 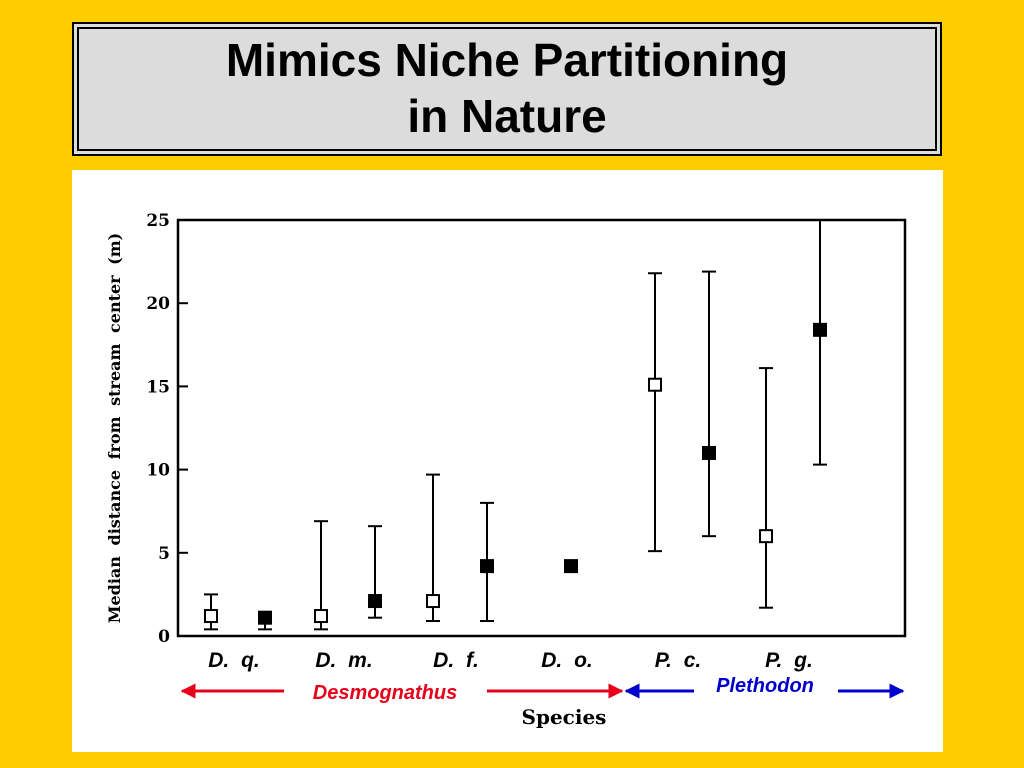 What do you see at coordinates (114, 428) in the screenshot?
I see `y-axis-label: Median distance from stream center (m)` at bounding box center [114, 428].